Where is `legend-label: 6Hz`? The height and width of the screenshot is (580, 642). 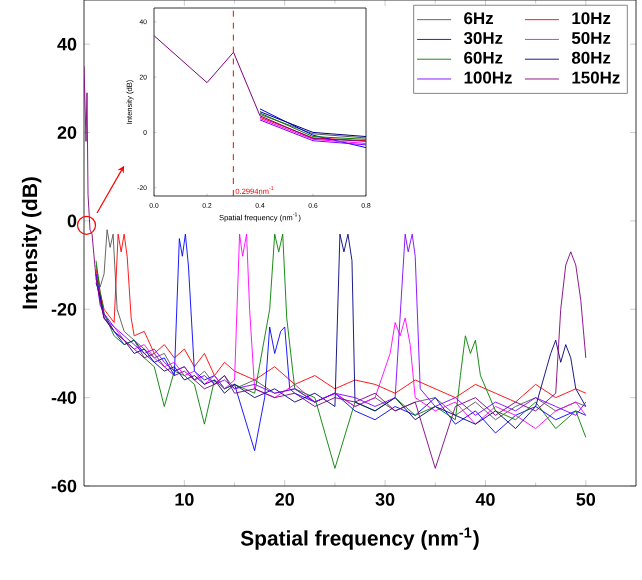 legend-label: 6Hz is located at coordinates (479, 18).